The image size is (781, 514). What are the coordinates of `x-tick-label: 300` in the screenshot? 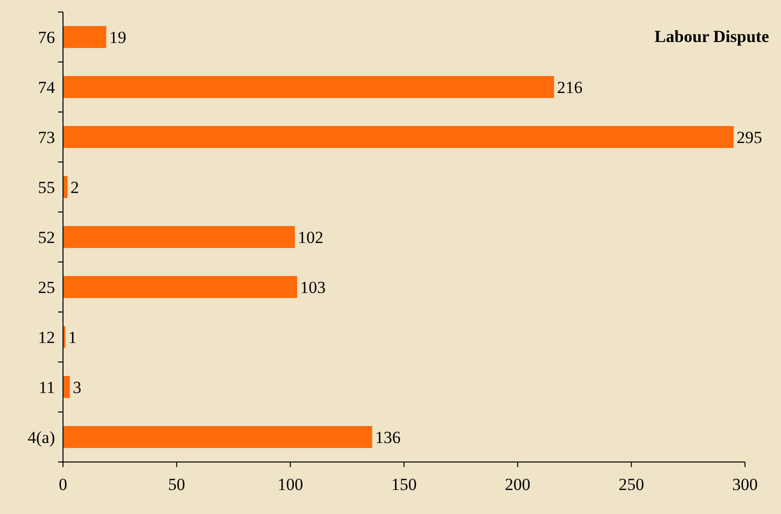 It's located at (745, 484).